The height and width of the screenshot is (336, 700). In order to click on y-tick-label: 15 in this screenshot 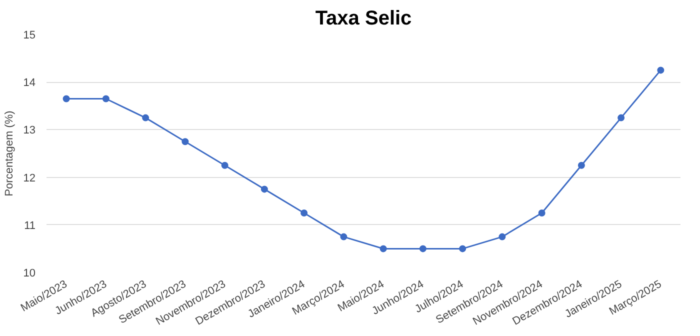, I will do `click(29, 36)`.